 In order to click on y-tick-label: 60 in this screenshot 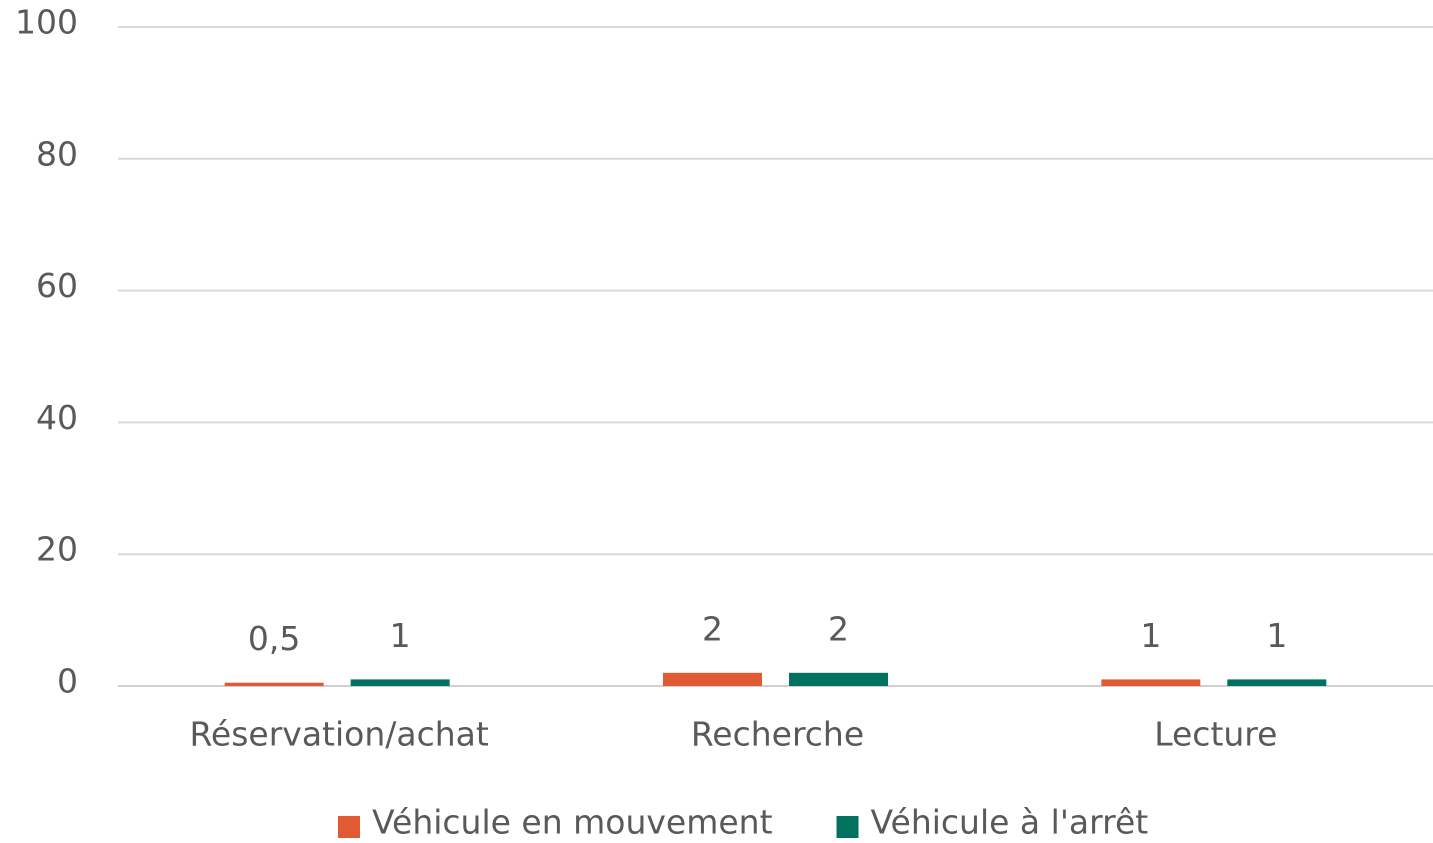, I will do `click(57, 285)`.